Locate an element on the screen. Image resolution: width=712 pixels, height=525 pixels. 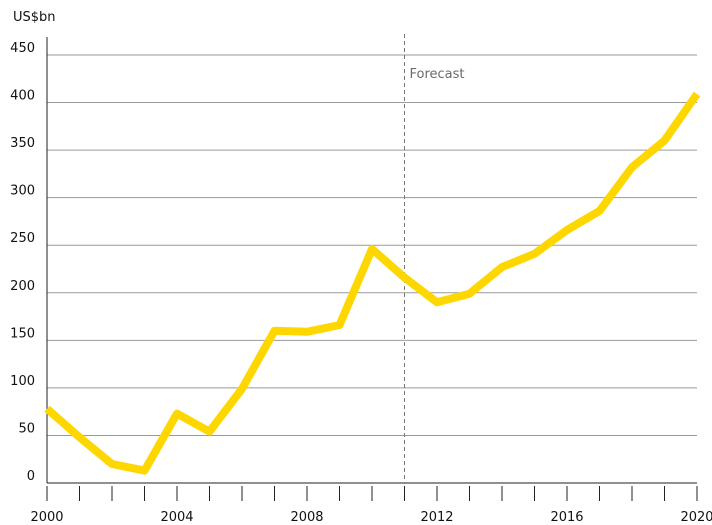
y-tick-label-200: 200 is located at coordinates (22, 286).